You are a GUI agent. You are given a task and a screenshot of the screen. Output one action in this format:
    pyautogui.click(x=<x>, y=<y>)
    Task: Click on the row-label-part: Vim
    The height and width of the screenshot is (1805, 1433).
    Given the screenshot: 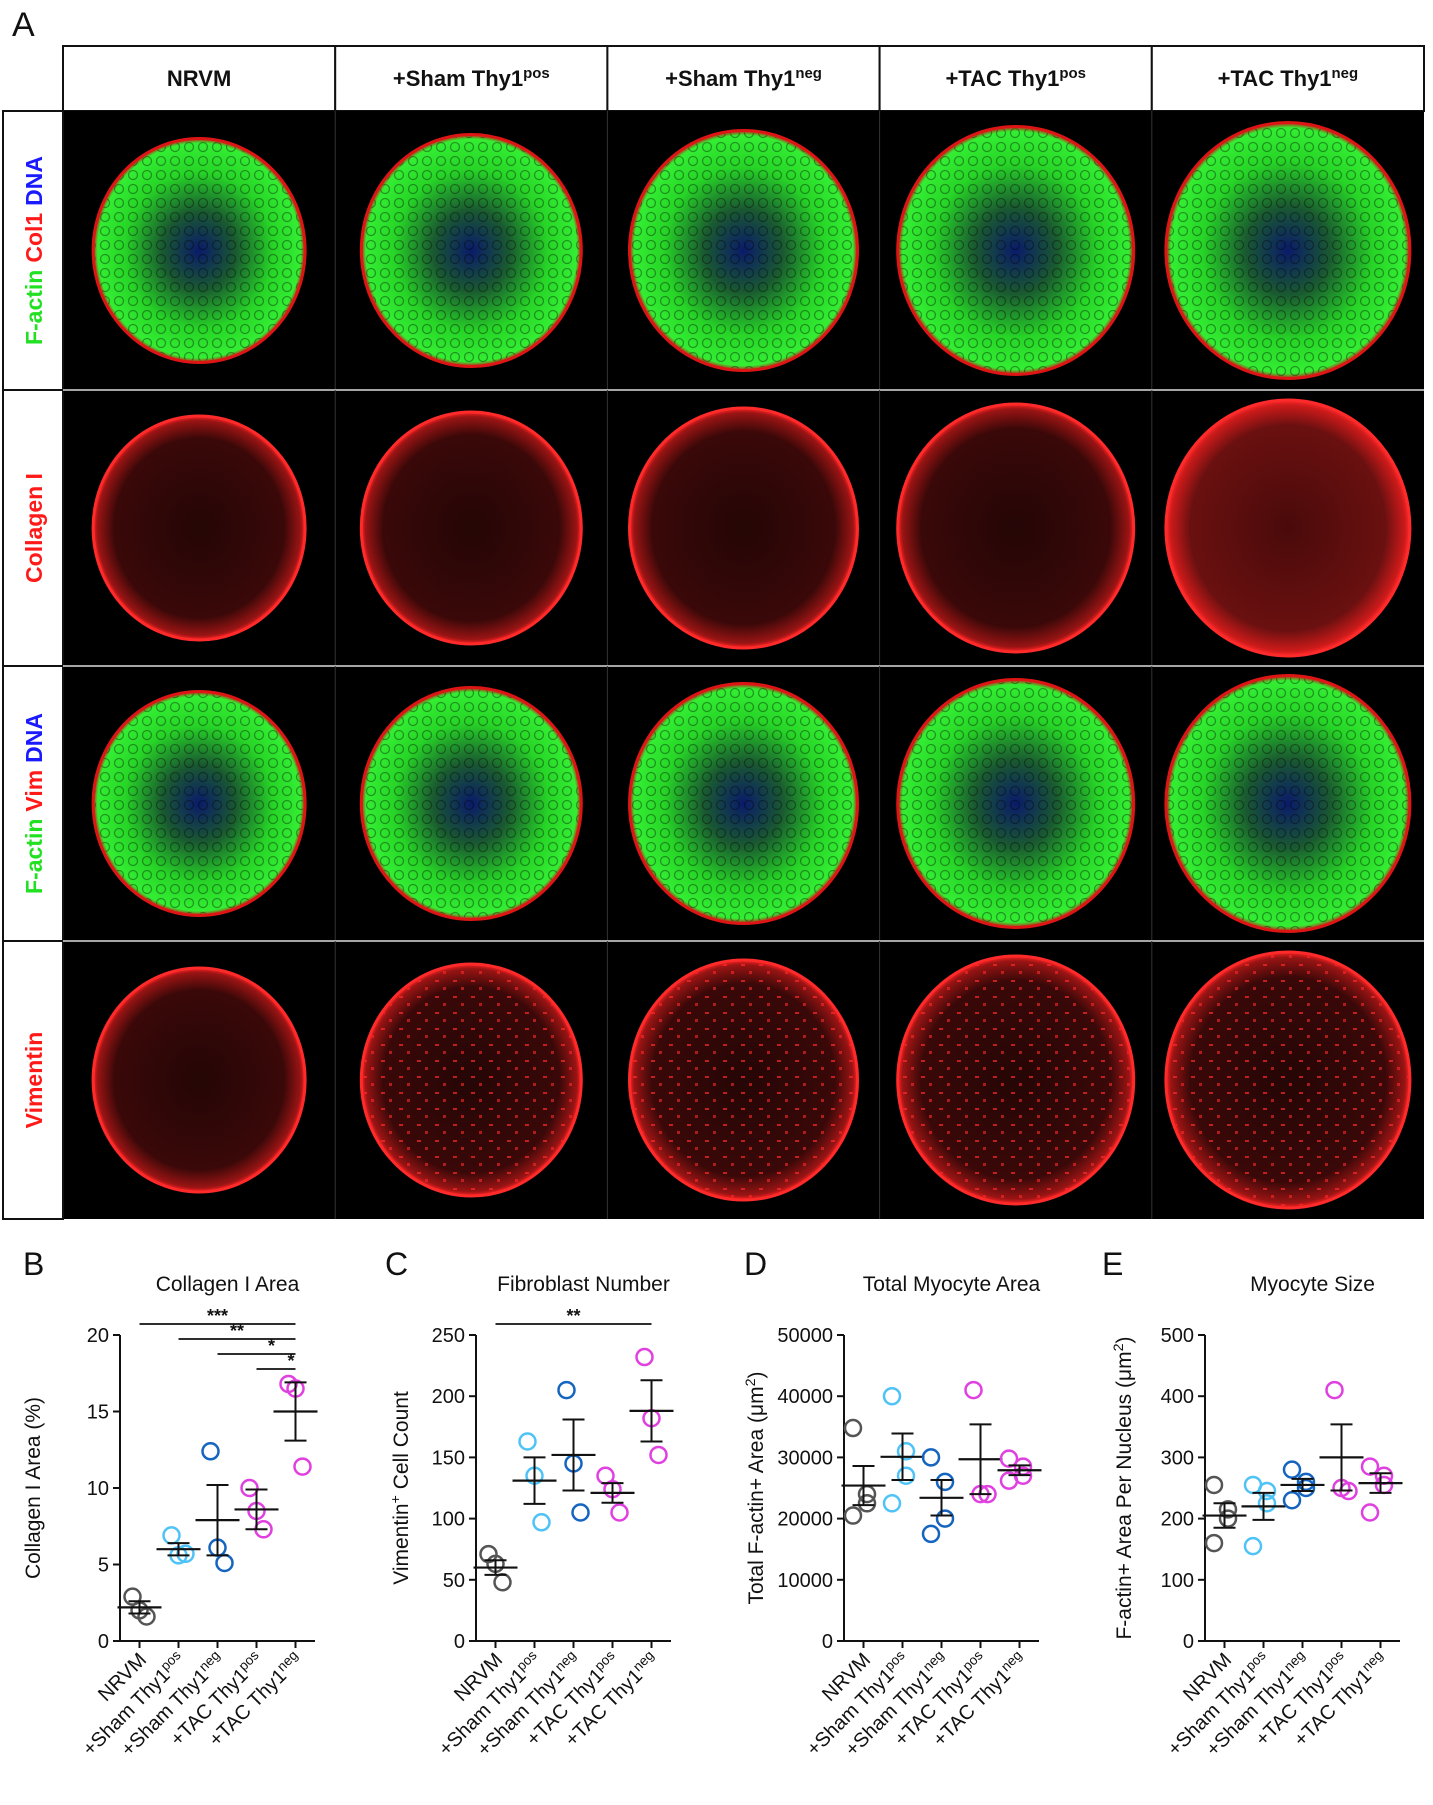 What is the action you would take?
    pyautogui.click(x=34, y=791)
    